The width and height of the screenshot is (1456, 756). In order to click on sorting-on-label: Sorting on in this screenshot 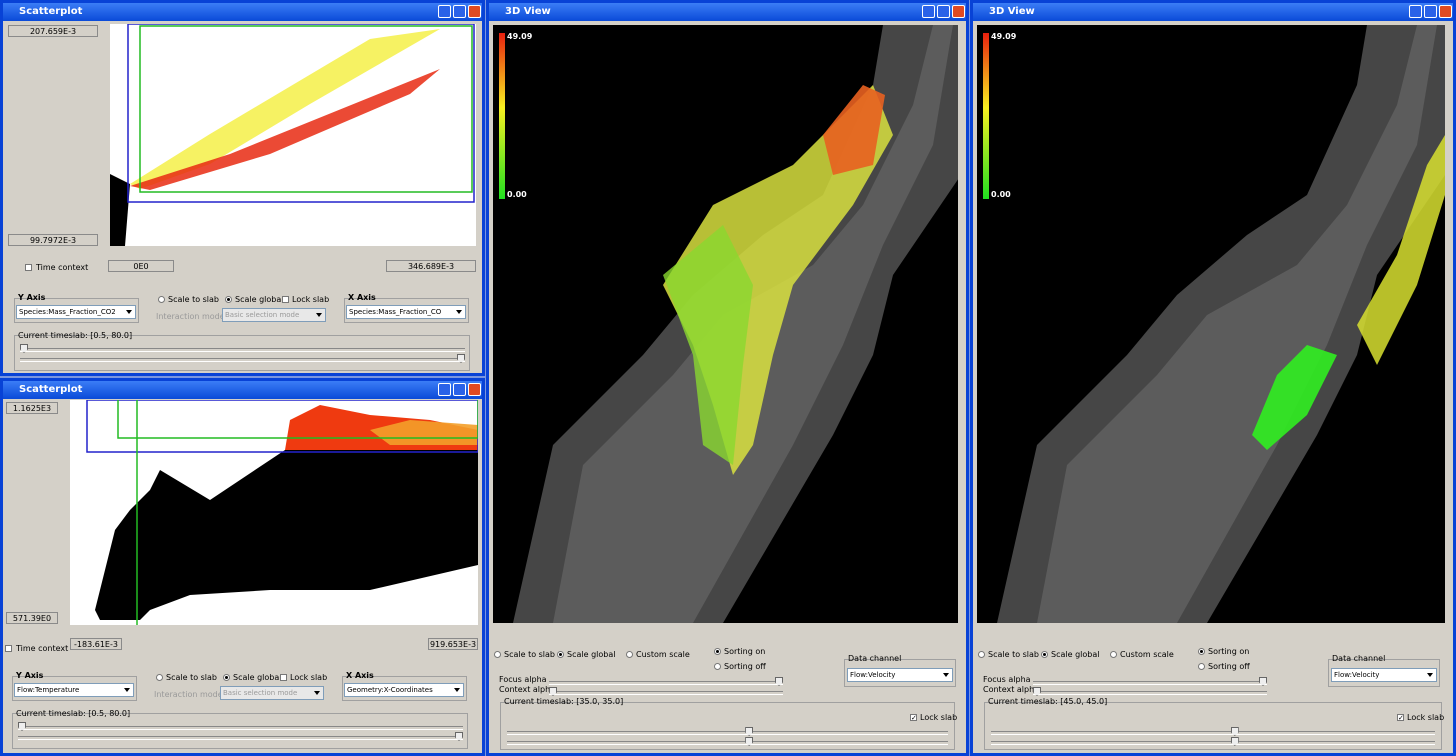, I will do `click(745, 651)`.